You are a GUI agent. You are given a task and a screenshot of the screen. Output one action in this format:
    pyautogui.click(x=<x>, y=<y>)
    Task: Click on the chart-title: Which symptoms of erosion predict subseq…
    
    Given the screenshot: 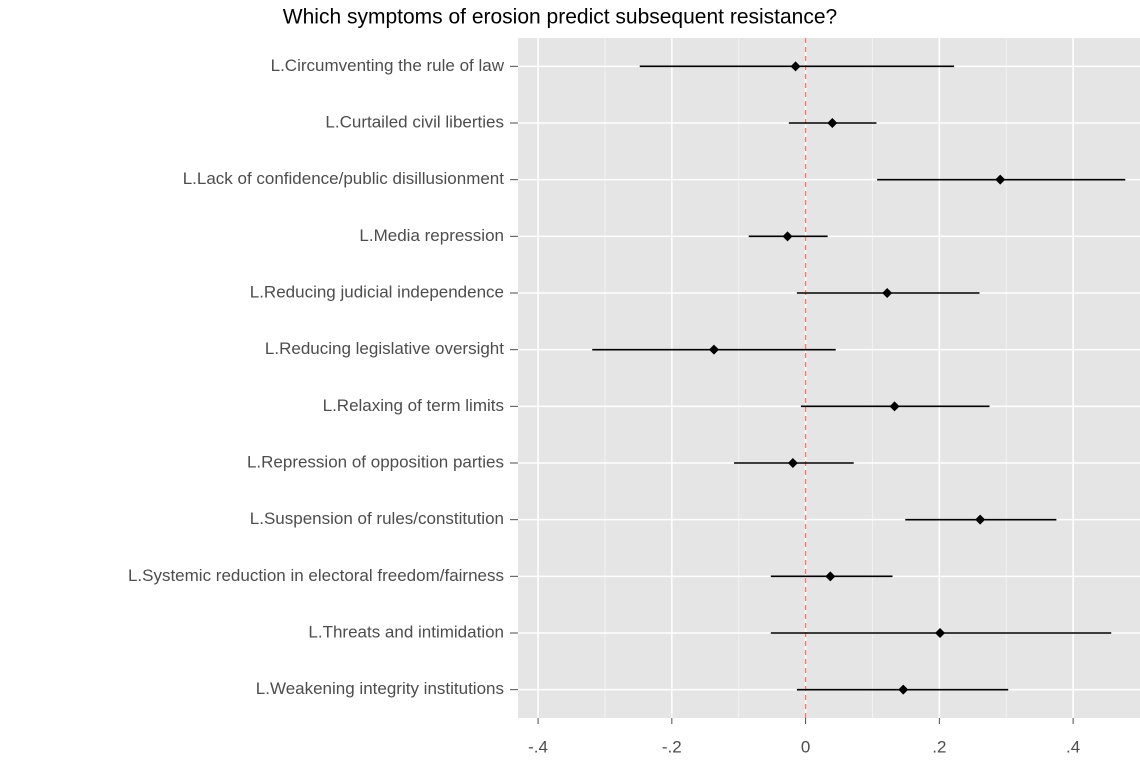 What is the action you would take?
    pyautogui.click(x=560, y=17)
    